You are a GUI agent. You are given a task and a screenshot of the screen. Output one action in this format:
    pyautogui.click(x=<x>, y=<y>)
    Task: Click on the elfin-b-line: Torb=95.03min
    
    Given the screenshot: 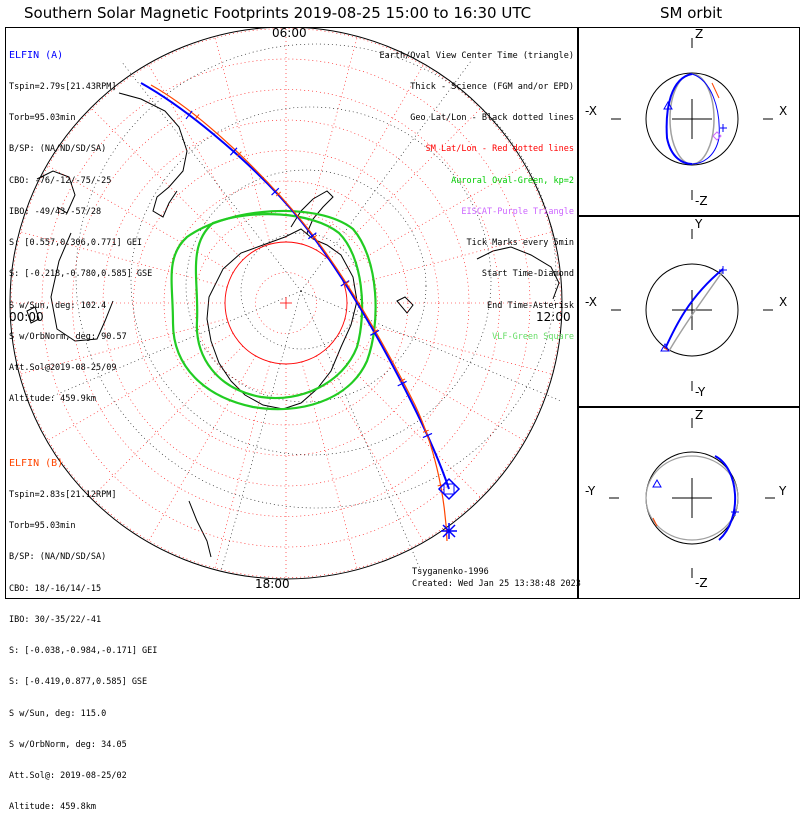 What is the action you would take?
    pyautogui.click(x=42, y=526)
    